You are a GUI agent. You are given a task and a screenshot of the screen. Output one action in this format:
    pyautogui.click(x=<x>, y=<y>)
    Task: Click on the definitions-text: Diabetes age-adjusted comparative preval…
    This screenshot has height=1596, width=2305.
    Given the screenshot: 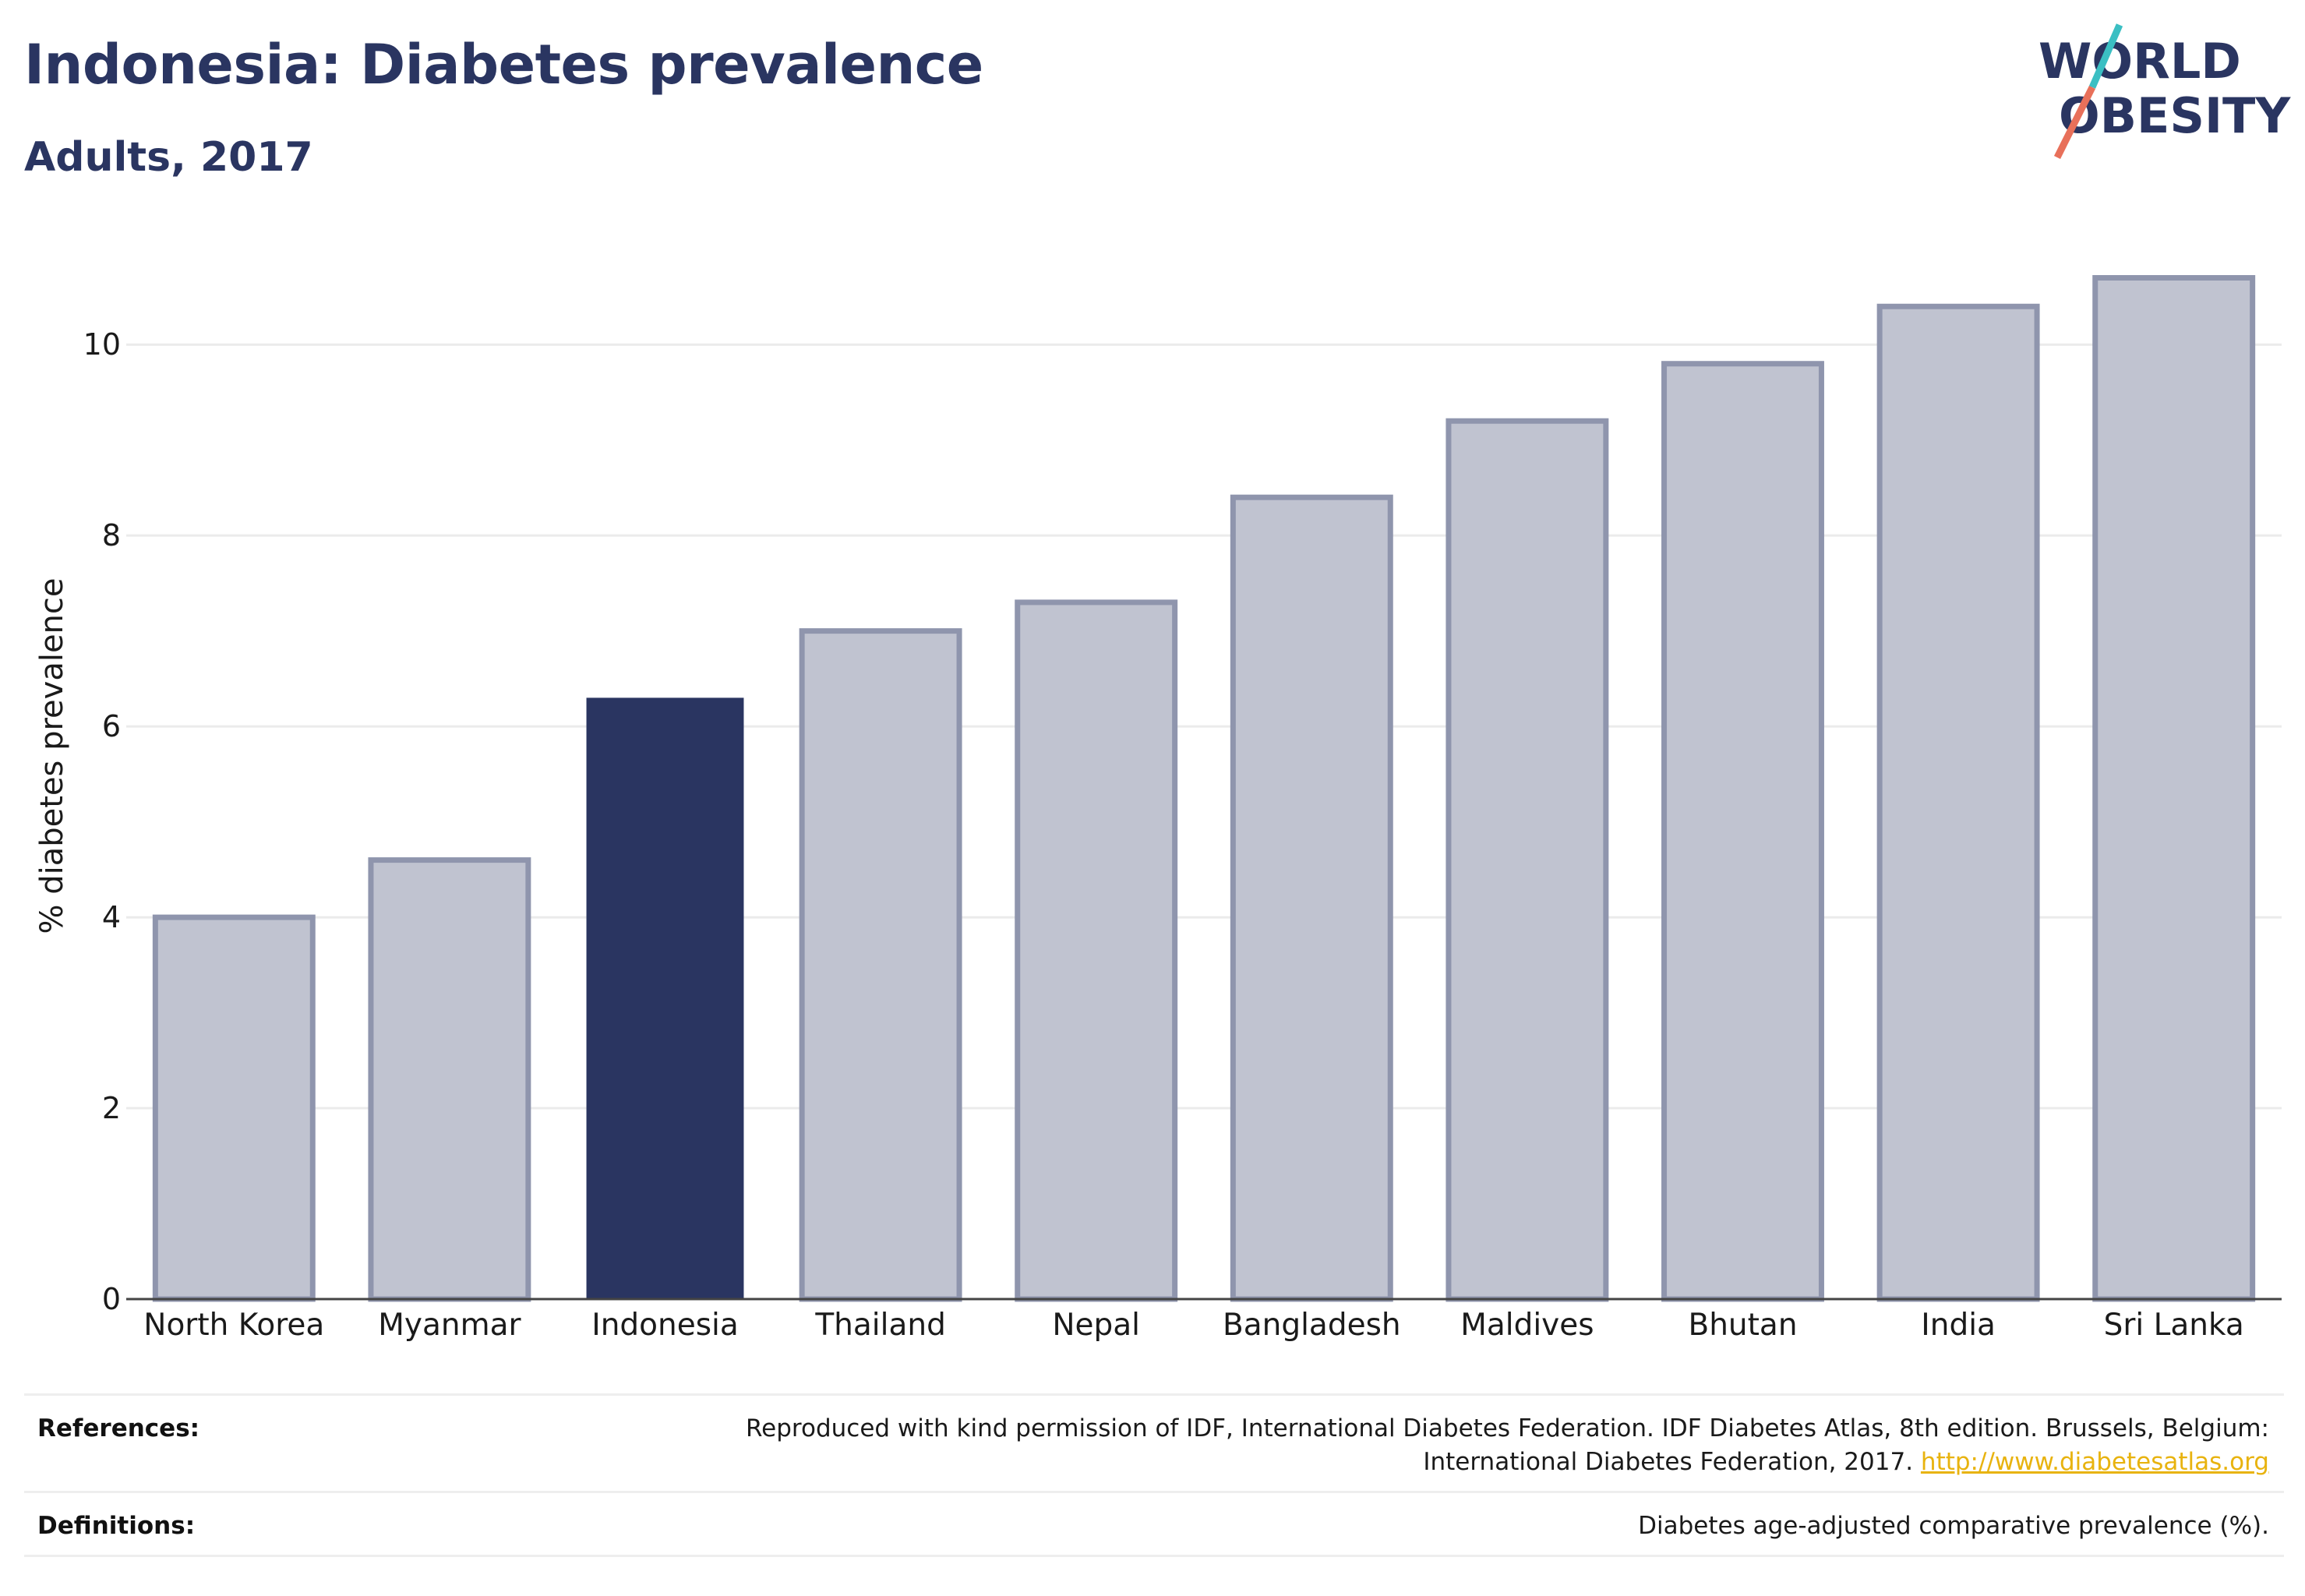 What is the action you would take?
    pyautogui.click(x=1953, y=1526)
    